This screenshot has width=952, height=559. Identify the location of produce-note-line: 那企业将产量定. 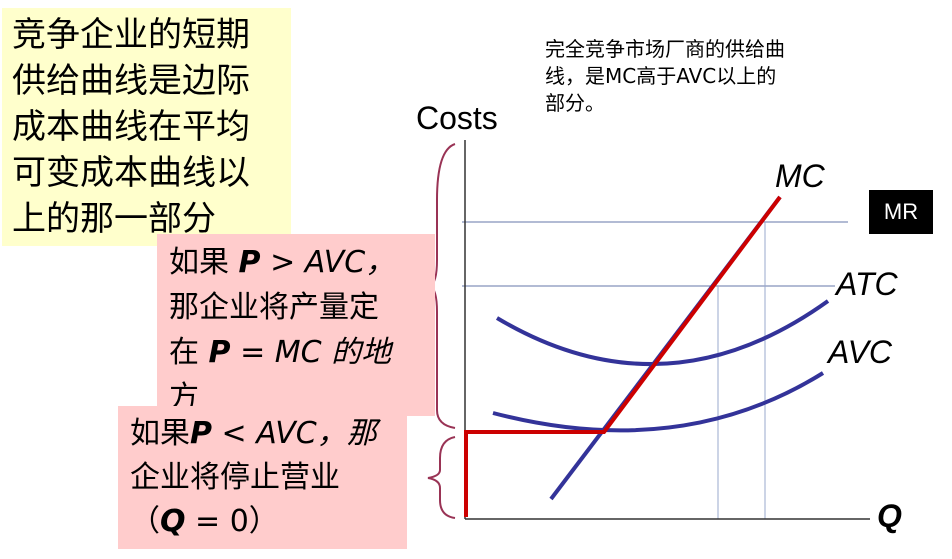
(274, 307).